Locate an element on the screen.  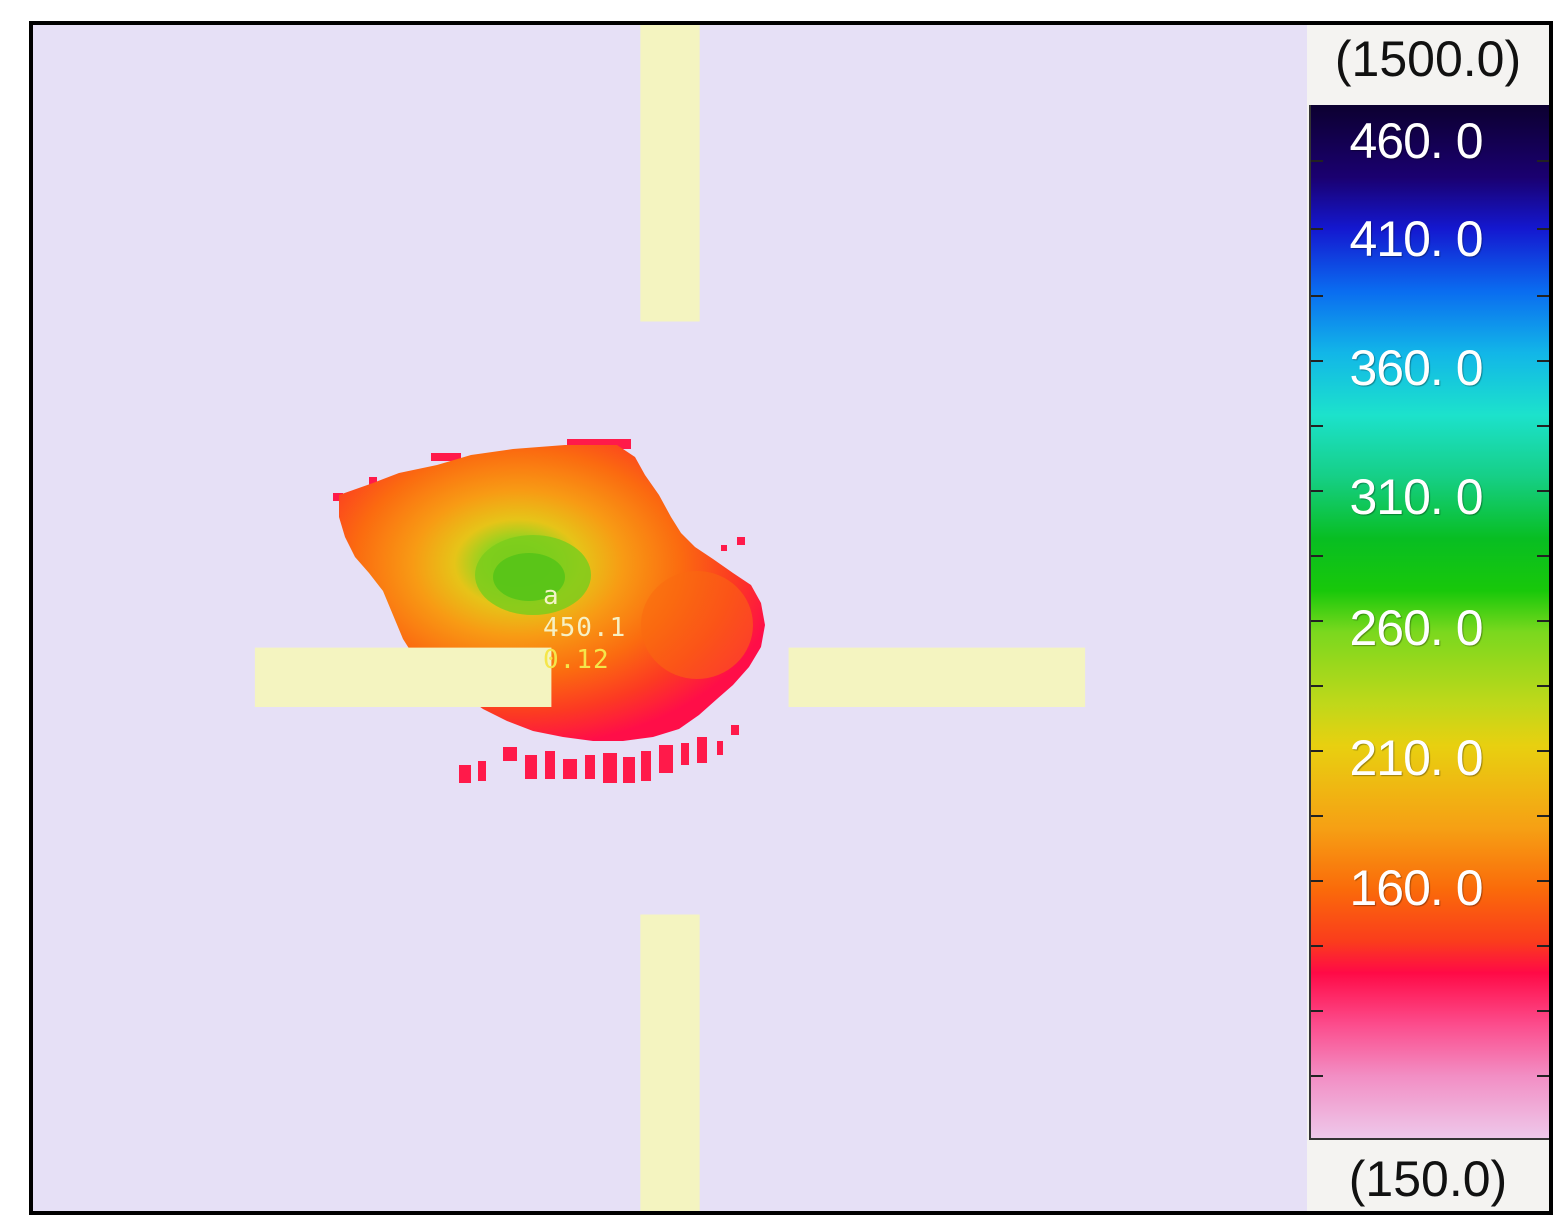
scale-label-2: 410. 0 is located at coordinates (1416, 239).